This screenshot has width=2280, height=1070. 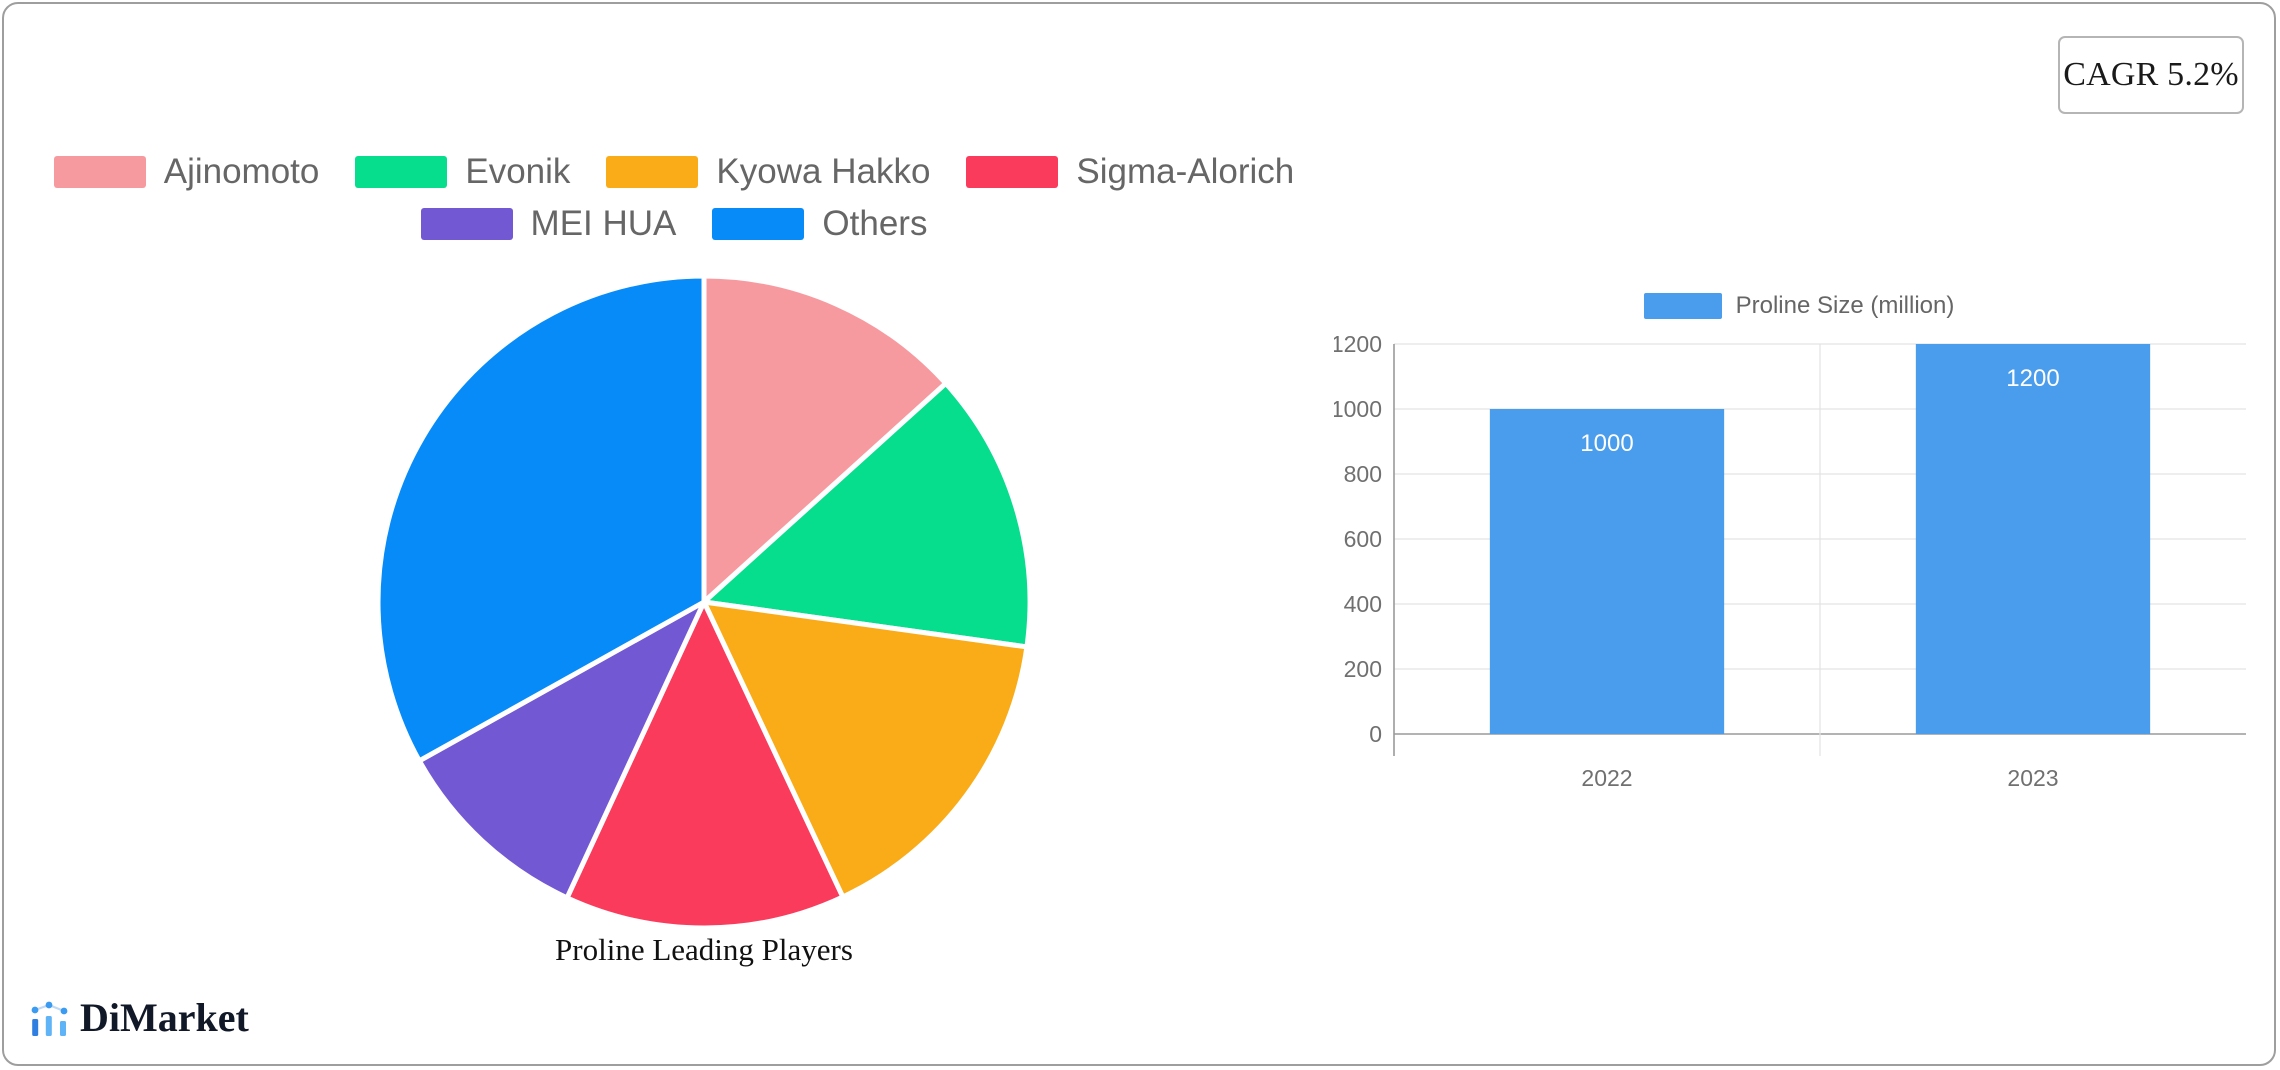 What do you see at coordinates (1375, 734) in the screenshot?
I see `y-axis-tick-label: 0` at bounding box center [1375, 734].